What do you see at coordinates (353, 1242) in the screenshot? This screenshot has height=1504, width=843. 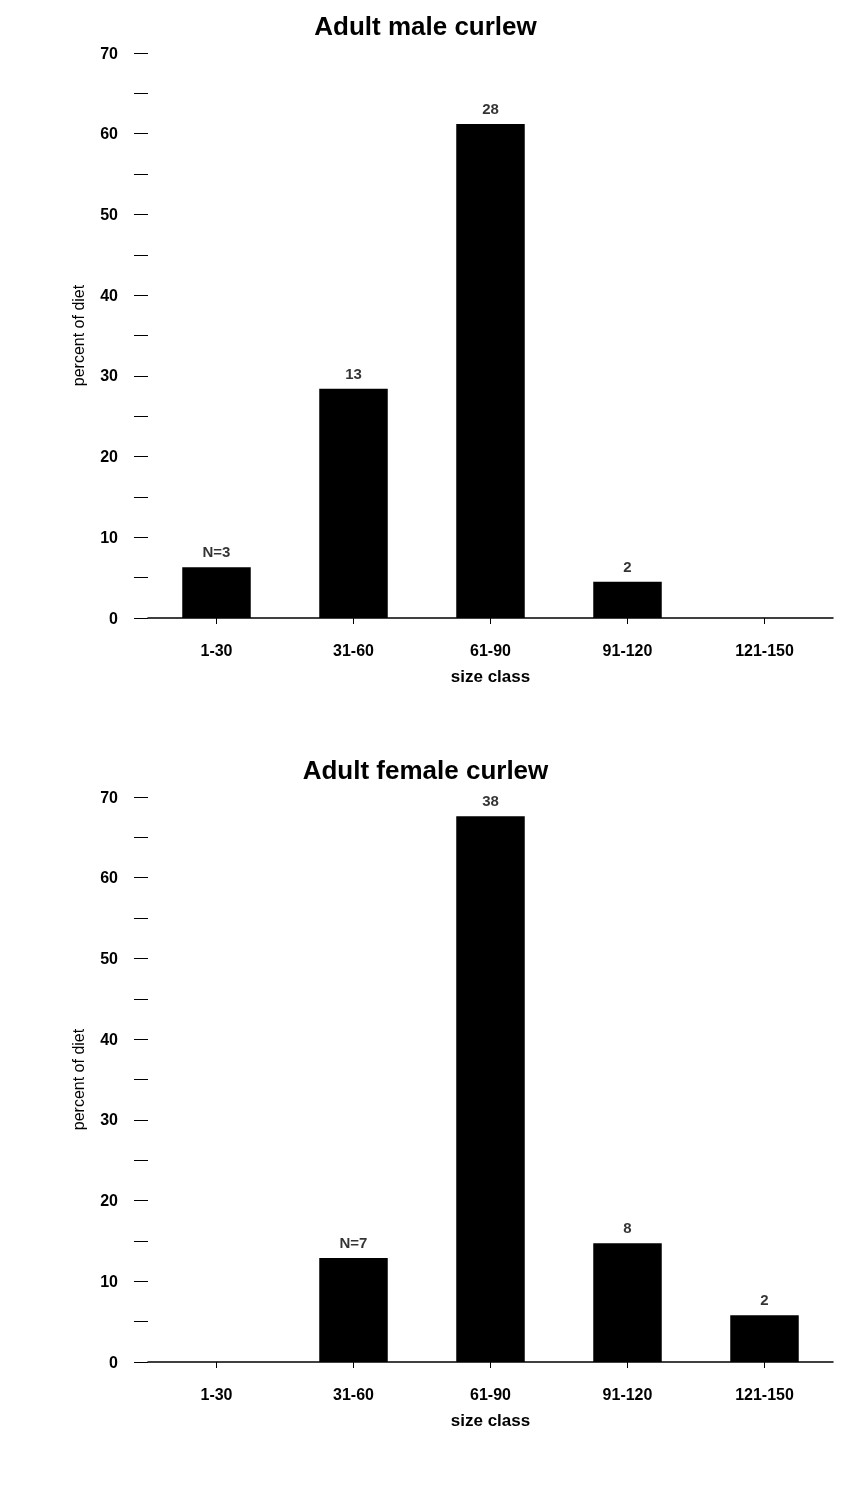 I see `annotation: N=7` at bounding box center [353, 1242].